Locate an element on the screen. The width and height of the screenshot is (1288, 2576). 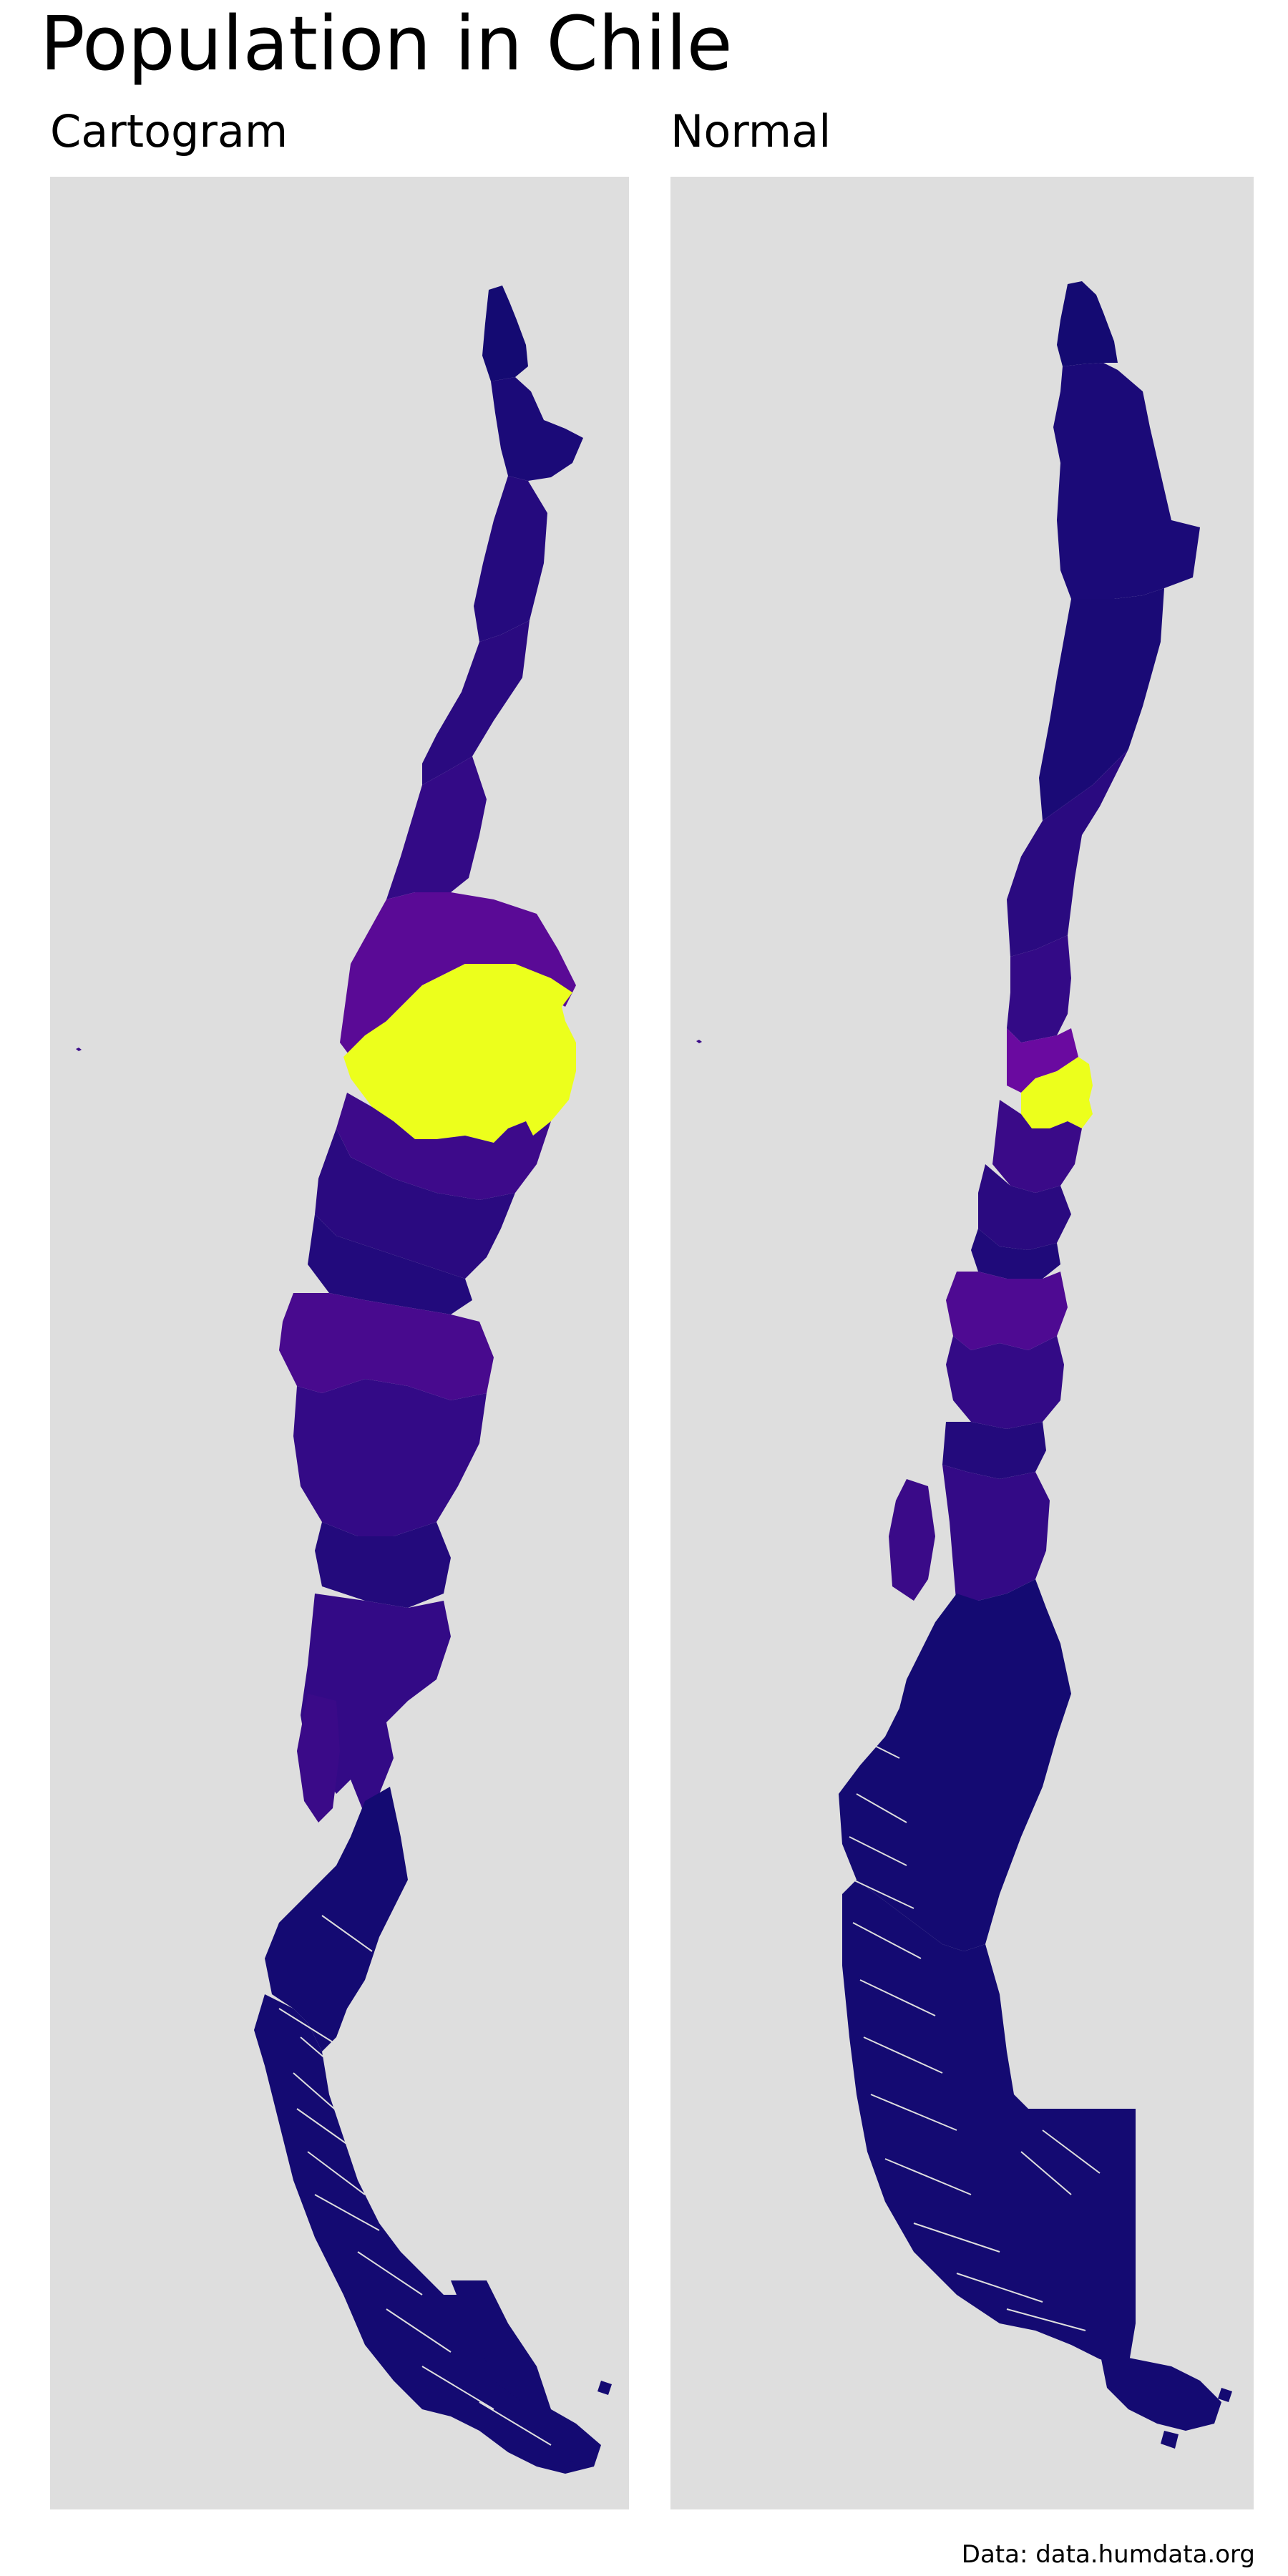
data-source-caption: Data: data.humdata.org is located at coordinates (1108, 2554).